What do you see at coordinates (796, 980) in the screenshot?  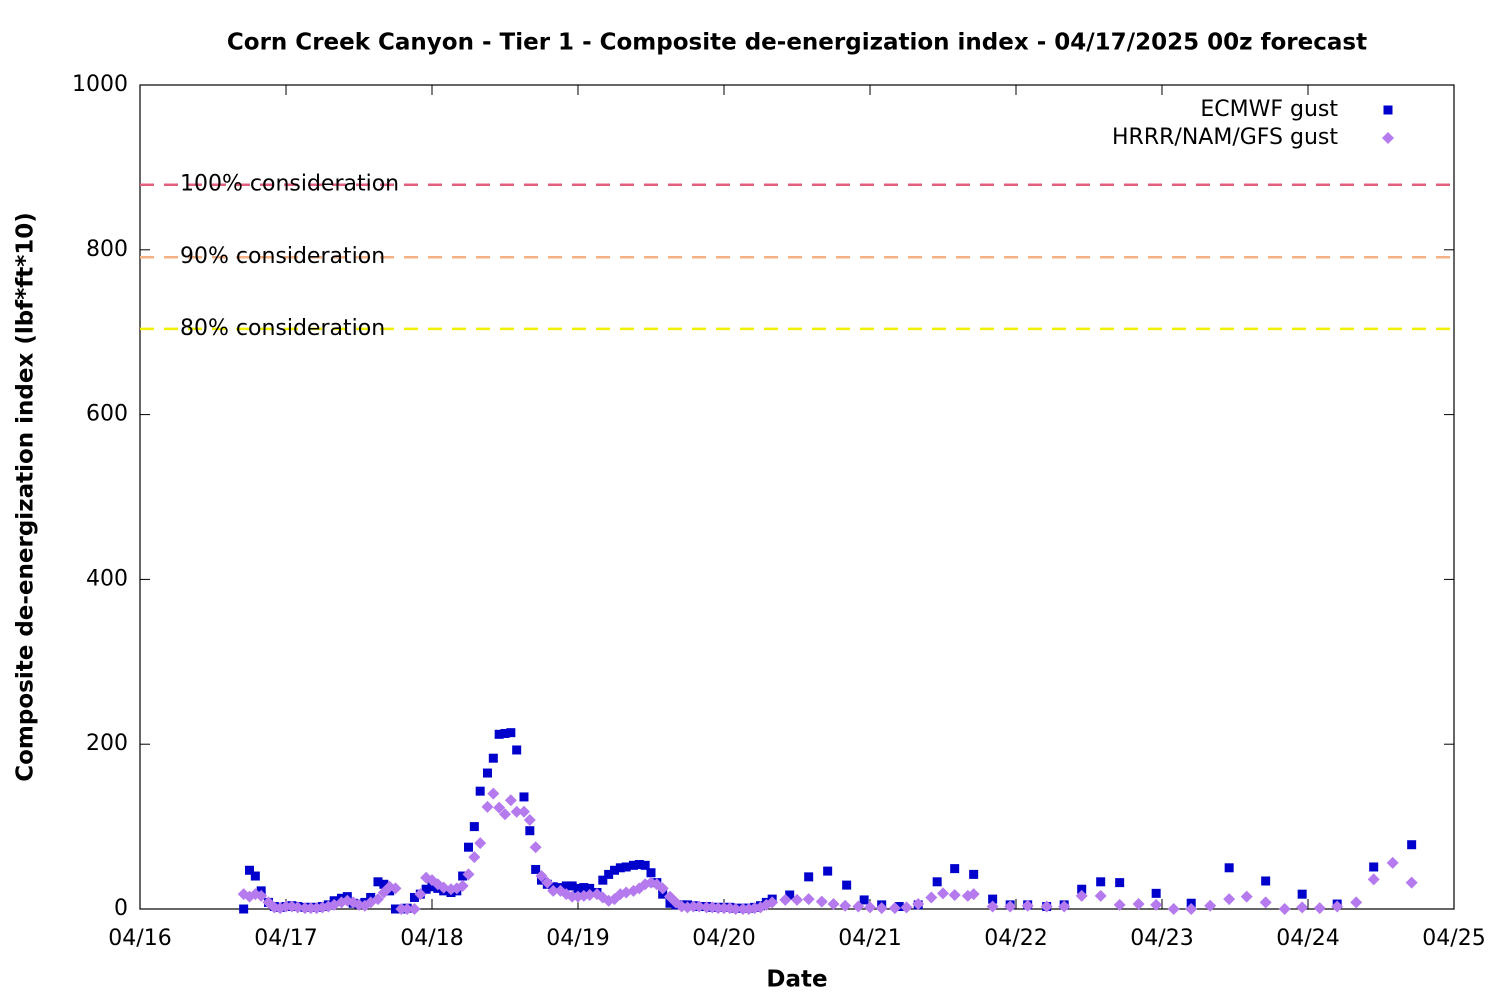 I see `x-axis-label: Date` at bounding box center [796, 980].